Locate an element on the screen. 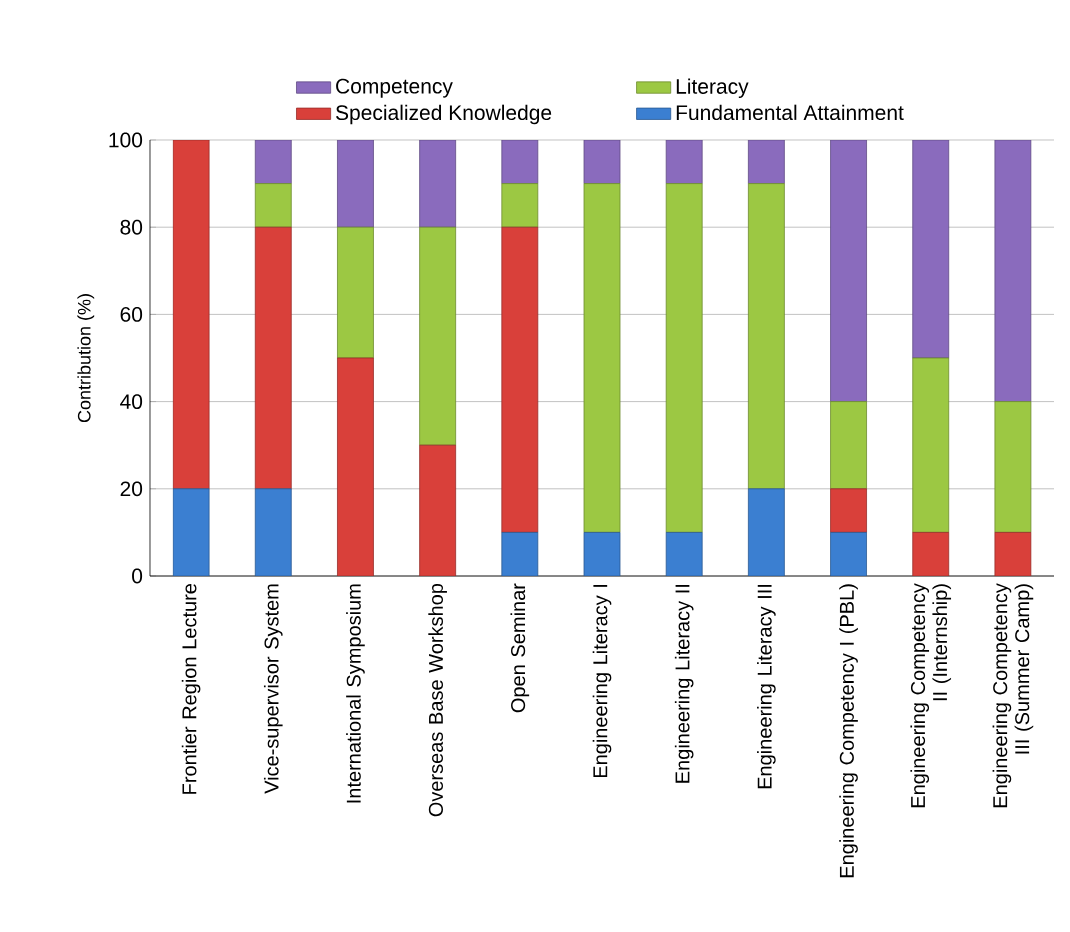 The width and height of the screenshot is (1070, 932). y-tick-label: 80 is located at coordinates (131, 227).